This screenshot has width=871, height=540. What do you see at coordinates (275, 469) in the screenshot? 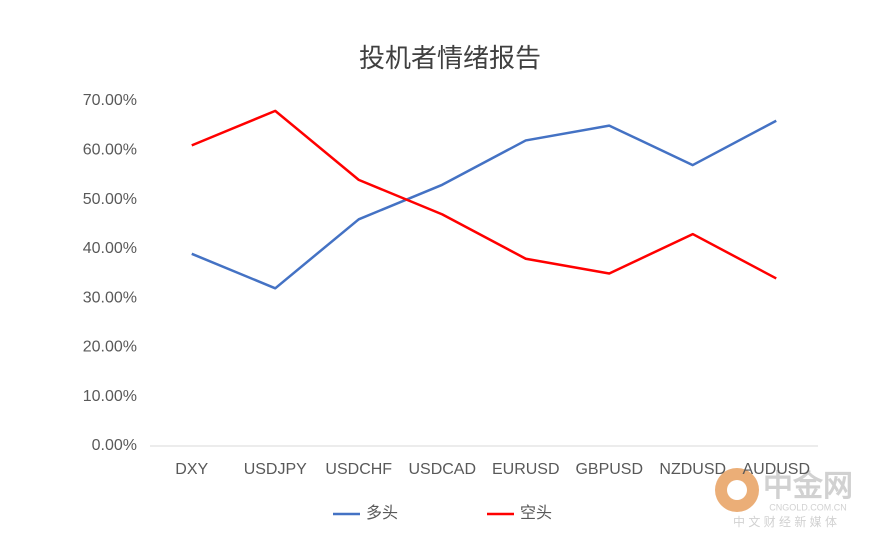
I see `x-tick-label: USDJPY` at bounding box center [275, 469].